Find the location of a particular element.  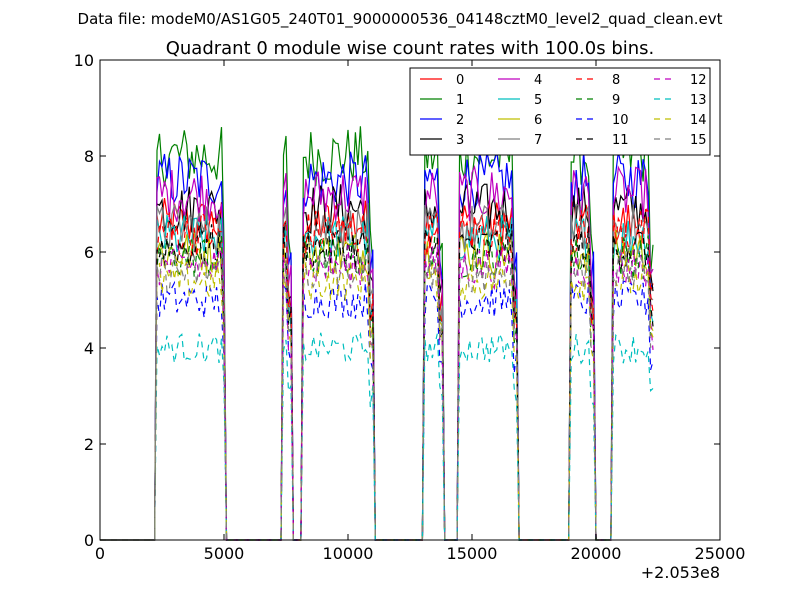

legend-label-8: 8 is located at coordinates (616, 80).